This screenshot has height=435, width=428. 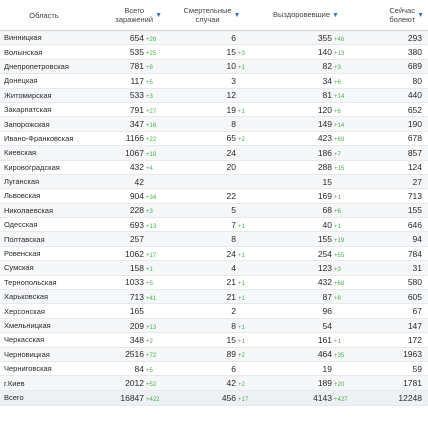 I want to click on active-value: 380, so click(x=391, y=52).